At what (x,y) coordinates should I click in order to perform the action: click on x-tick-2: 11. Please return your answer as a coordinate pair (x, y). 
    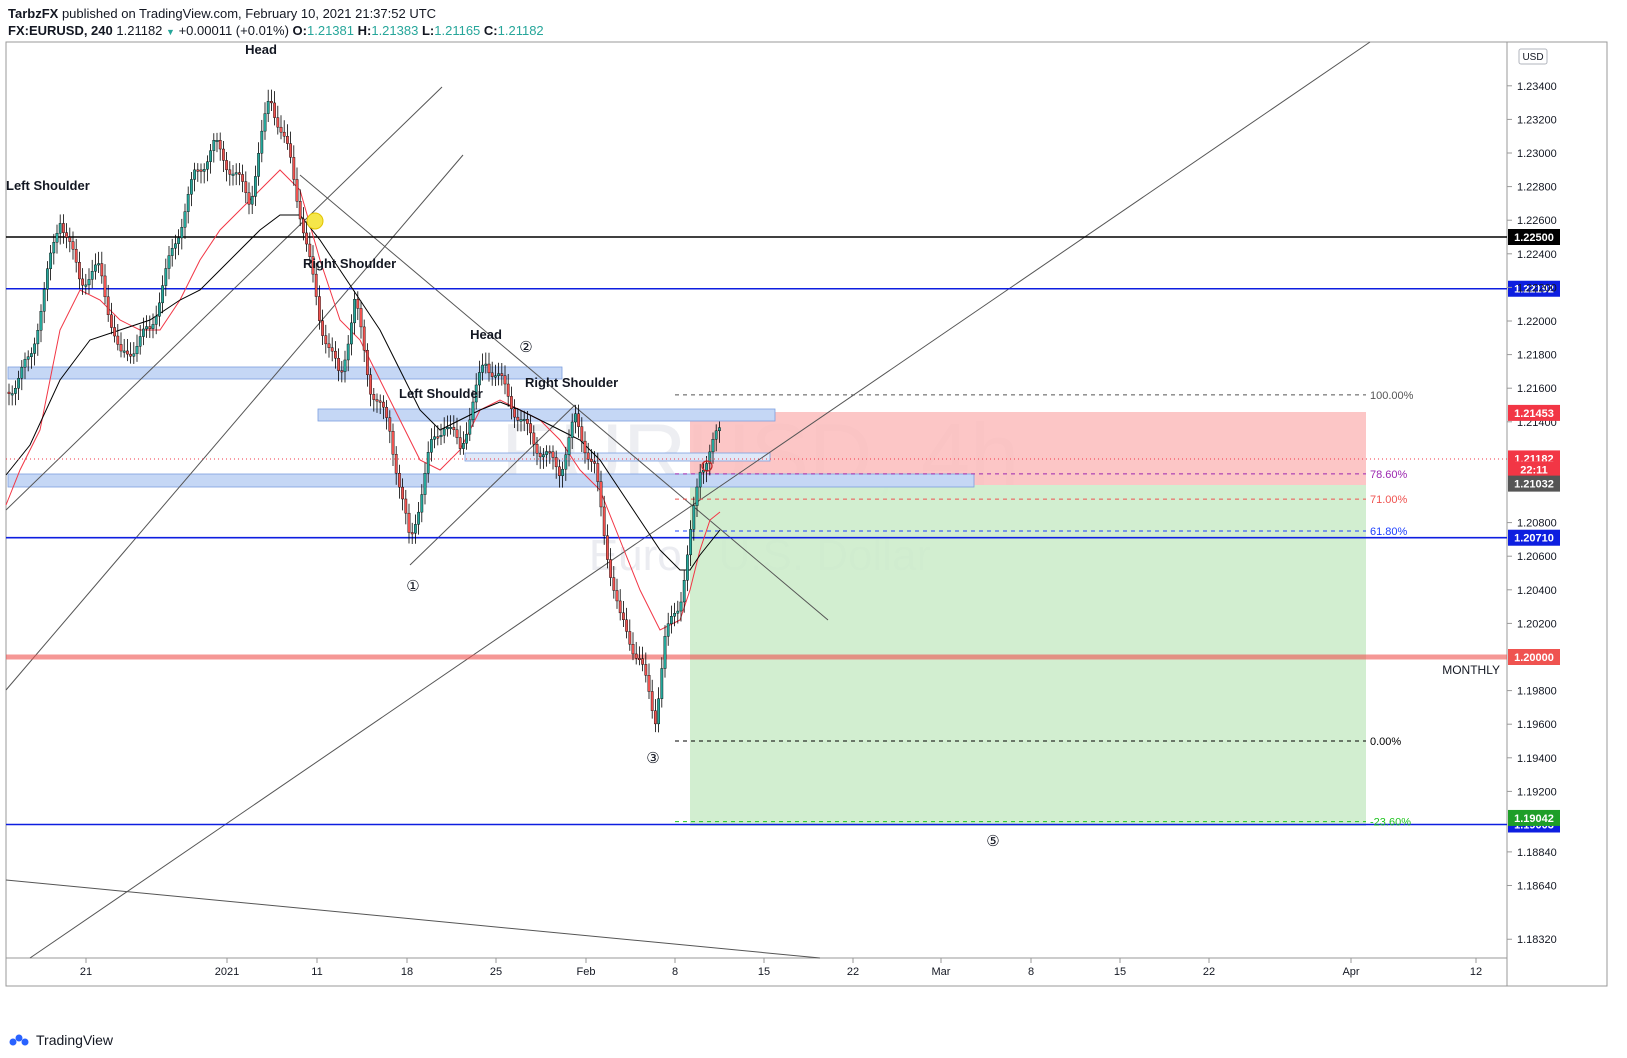
    Looking at the image, I should click on (316, 972).